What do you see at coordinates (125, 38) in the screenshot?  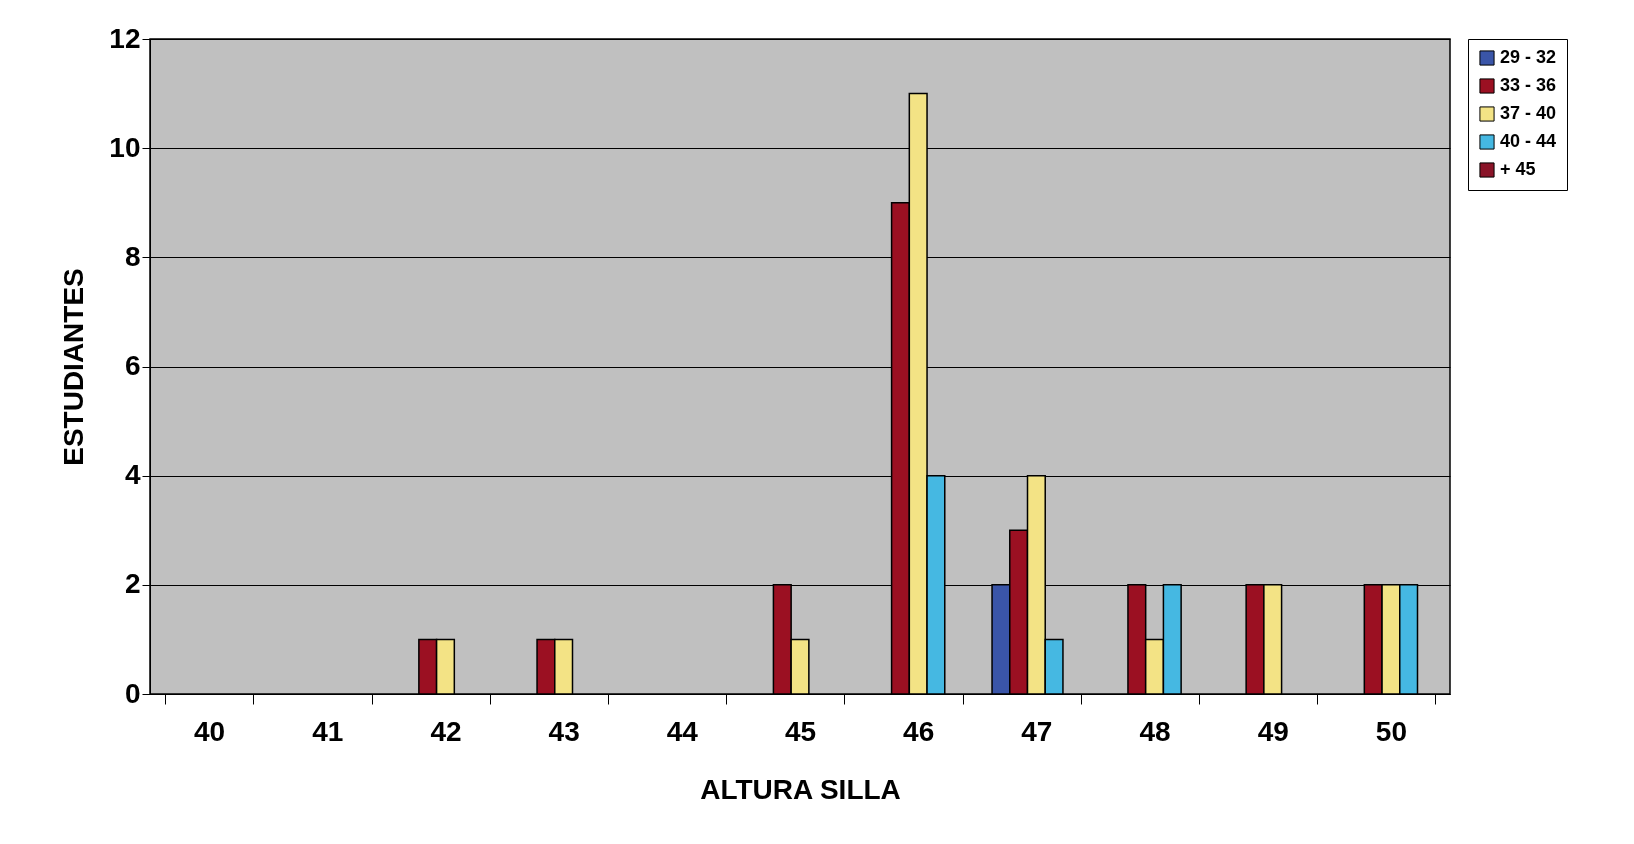 I see `y-tick-label: 12` at bounding box center [125, 38].